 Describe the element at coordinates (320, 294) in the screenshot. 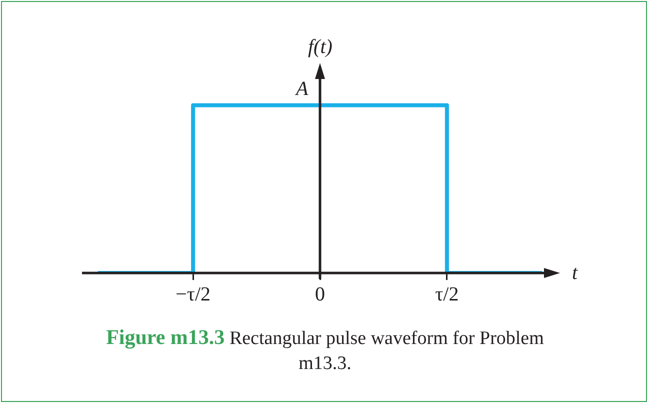

I see `x-tick-label: 0` at that location.